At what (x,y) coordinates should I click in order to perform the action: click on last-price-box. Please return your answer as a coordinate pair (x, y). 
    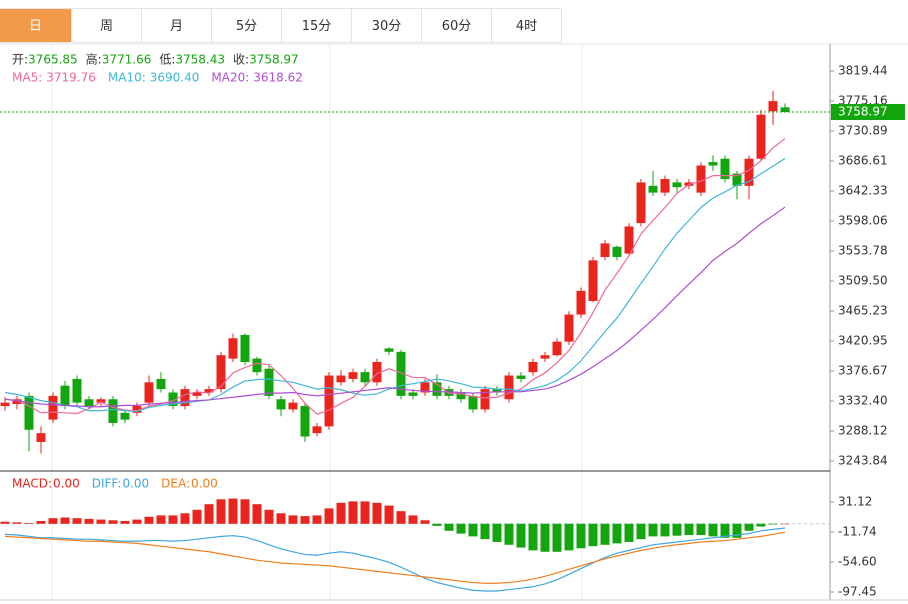
    Looking at the image, I should click on (868, 111).